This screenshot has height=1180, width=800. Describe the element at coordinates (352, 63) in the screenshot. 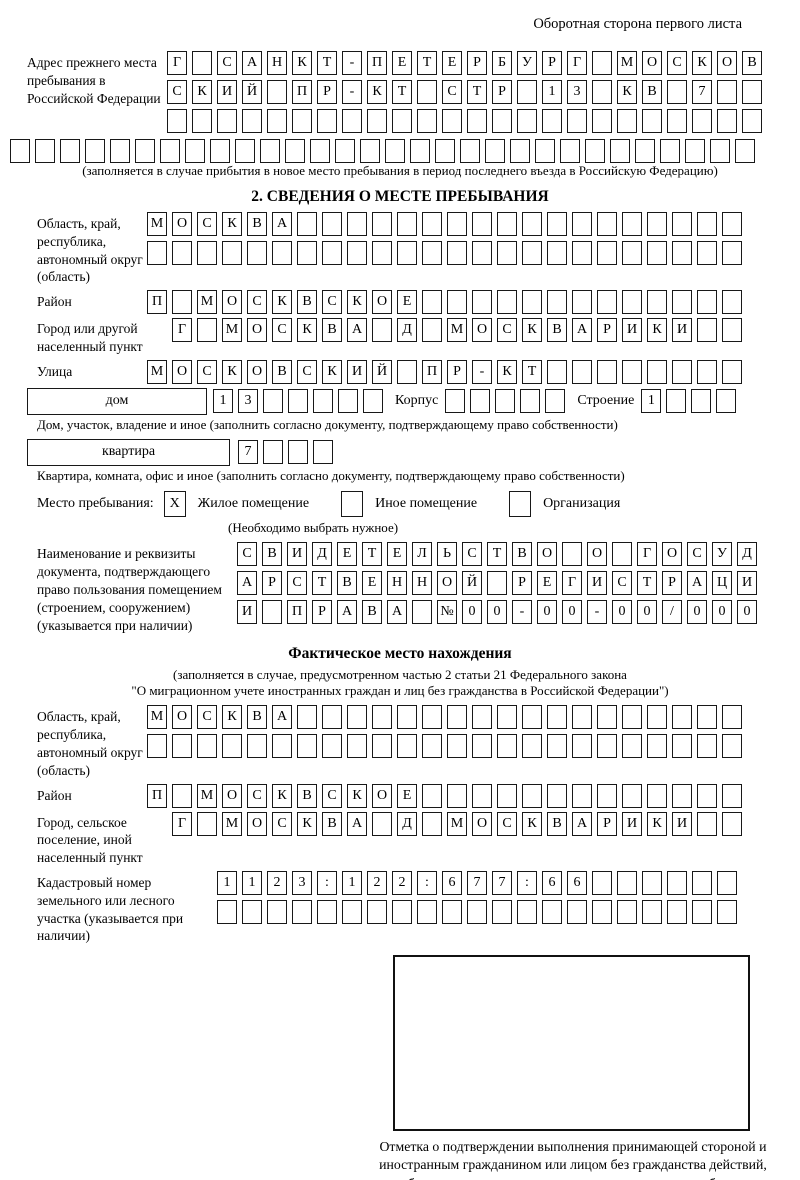

I see `char-cell: -` at that location.